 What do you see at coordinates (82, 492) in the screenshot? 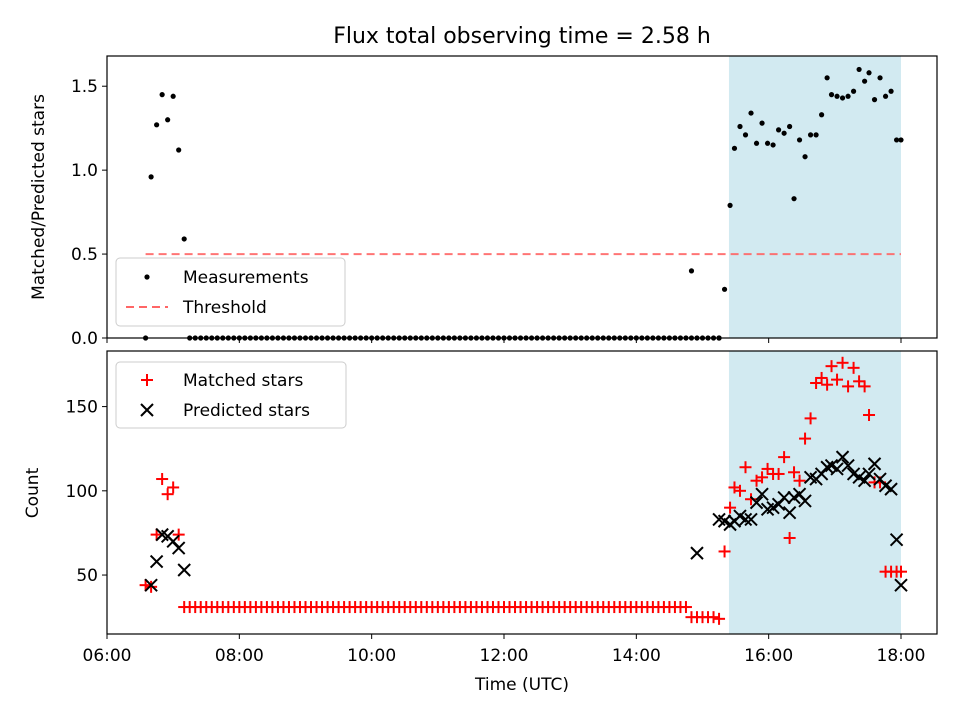
I see `y-tick-label: 100` at bounding box center [82, 492].